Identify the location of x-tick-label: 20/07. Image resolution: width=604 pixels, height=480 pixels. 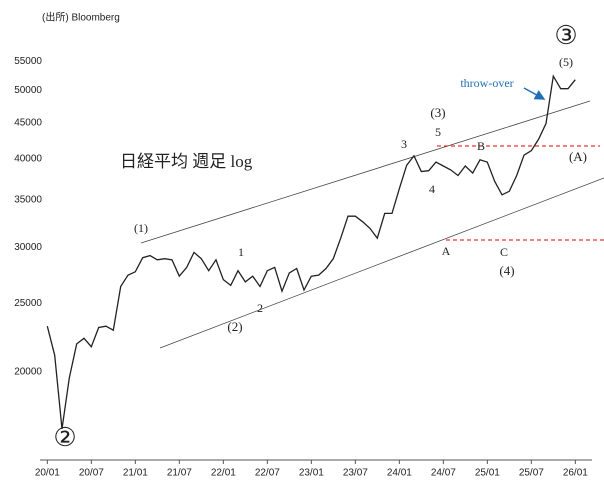
(91, 473).